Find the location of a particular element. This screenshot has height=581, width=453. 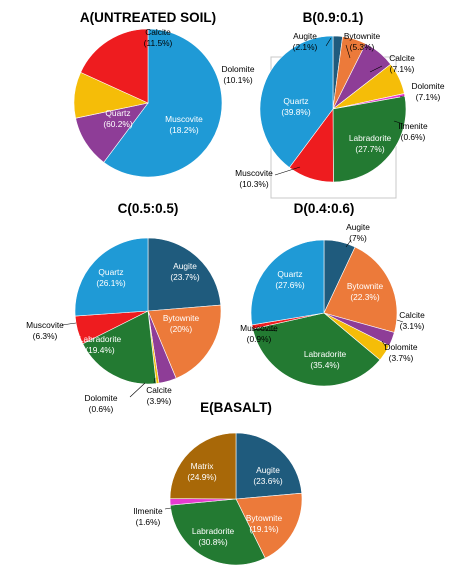

slice-label-ilmenite: Ilmenite (0.6%) is located at coordinates (413, 131).